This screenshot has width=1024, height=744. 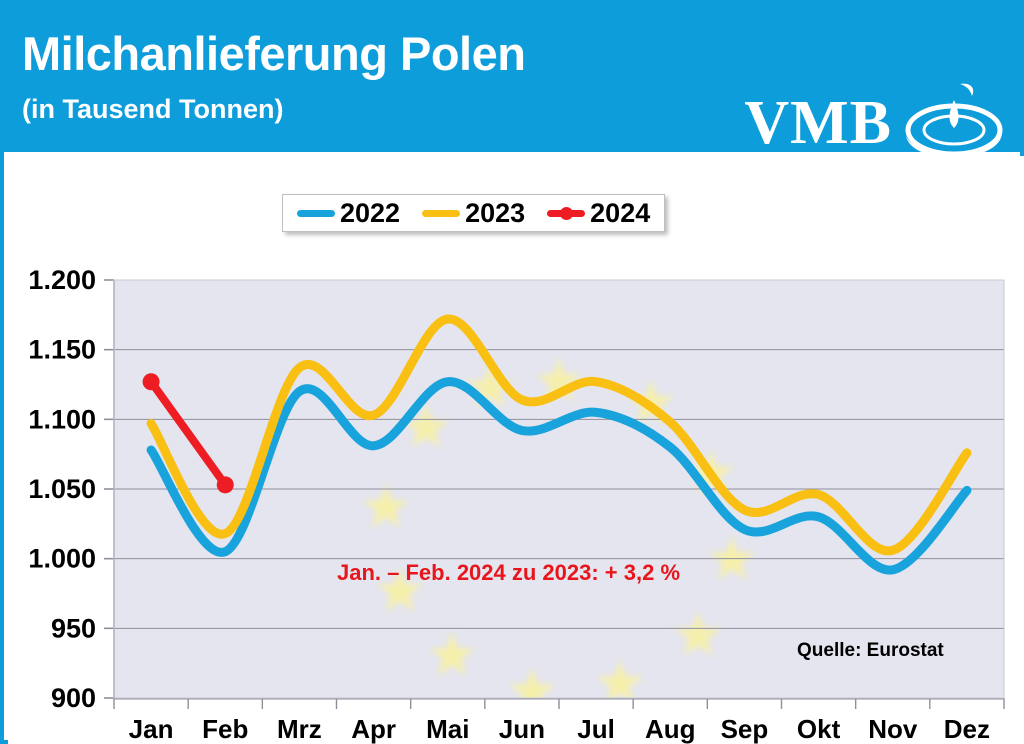 What do you see at coordinates (566, 213) in the screenshot?
I see `legend-swatch-2024` at bounding box center [566, 213].